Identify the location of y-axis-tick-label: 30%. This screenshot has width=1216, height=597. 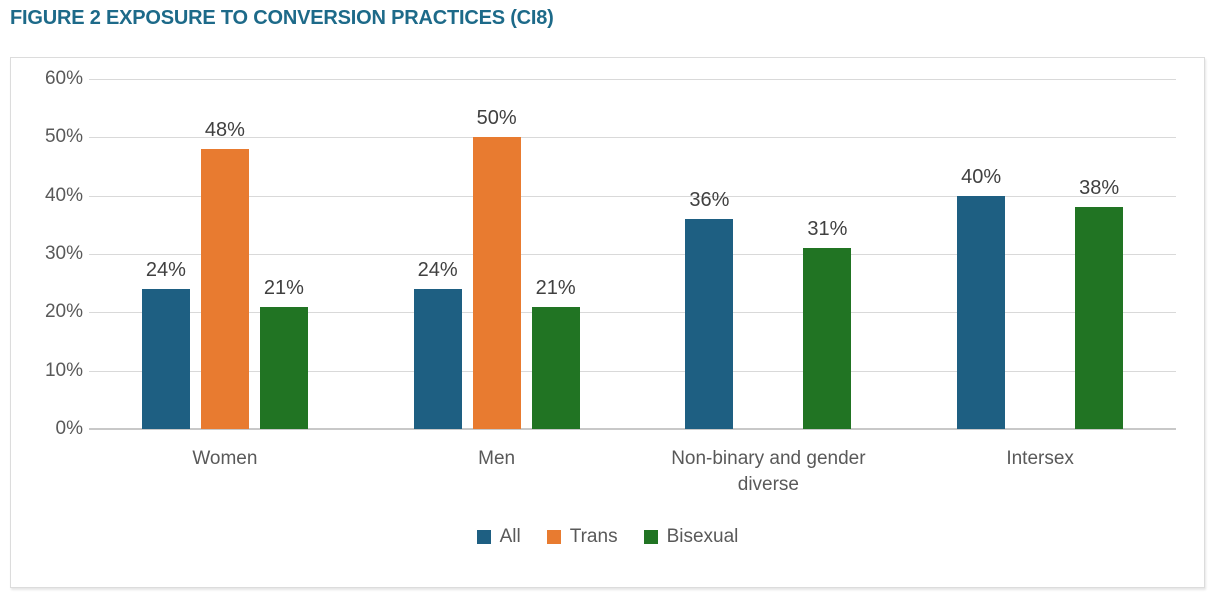
(63, 253).